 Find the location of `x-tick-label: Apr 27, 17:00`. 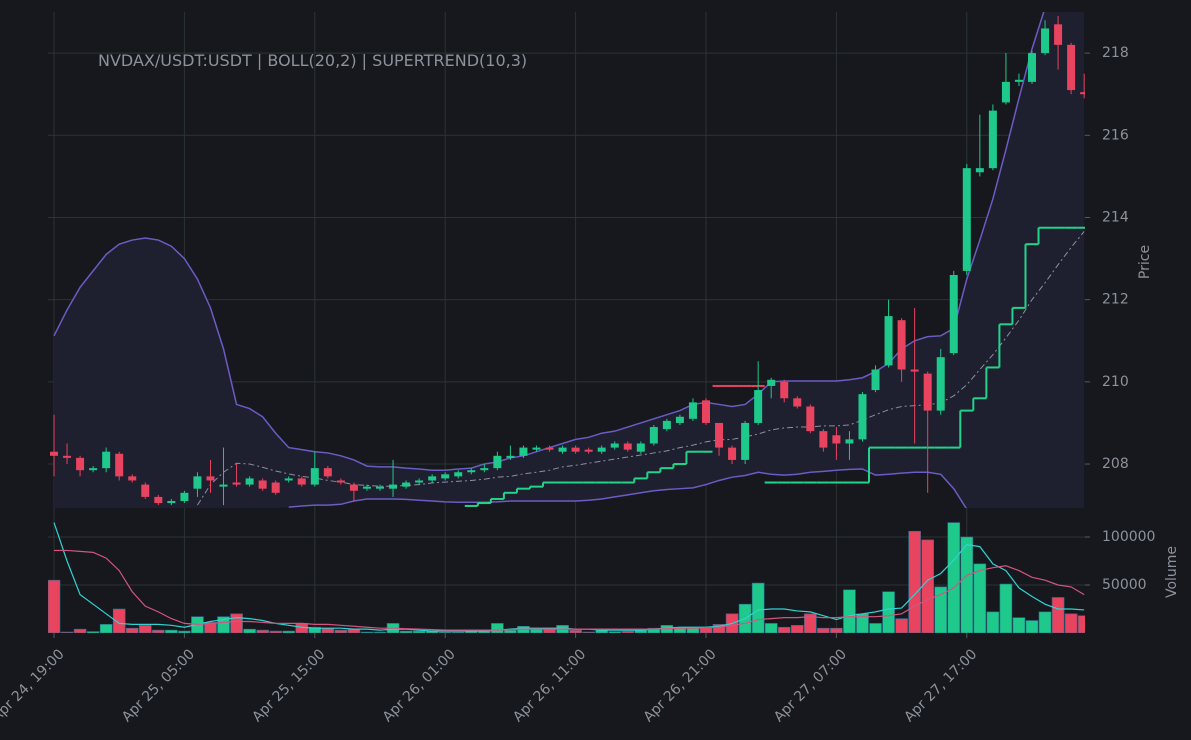

x-tick-label: Apr 27, 17:00 is located at coordinates (940, 685).